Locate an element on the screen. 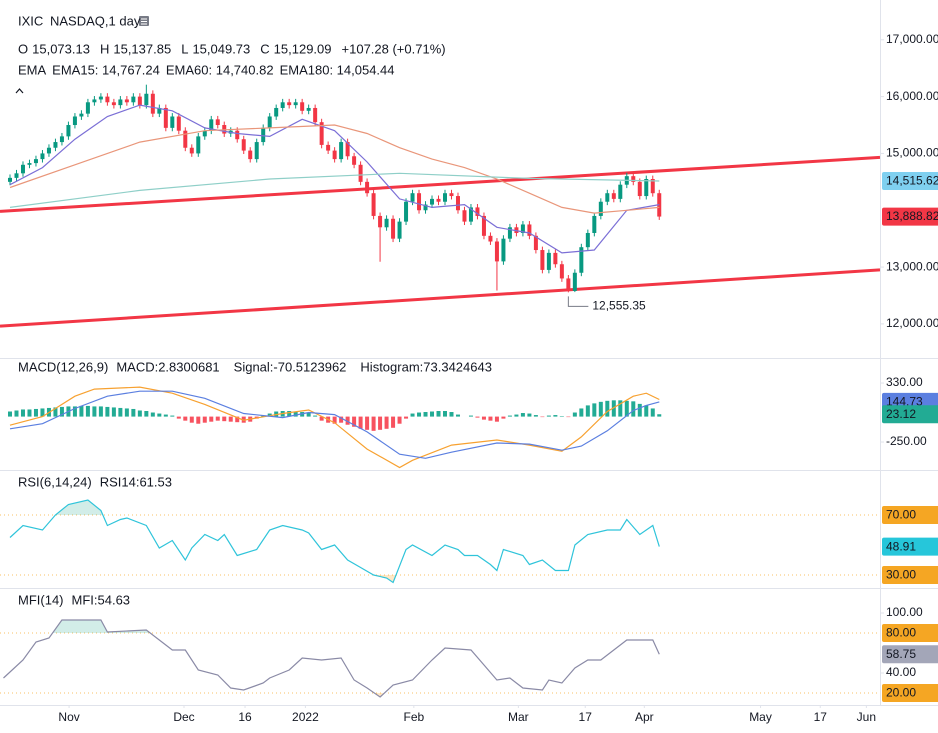 This screenshot has width=938, height=733. ohlc-value: 15,073.13 is located at coordinates (61, 48).